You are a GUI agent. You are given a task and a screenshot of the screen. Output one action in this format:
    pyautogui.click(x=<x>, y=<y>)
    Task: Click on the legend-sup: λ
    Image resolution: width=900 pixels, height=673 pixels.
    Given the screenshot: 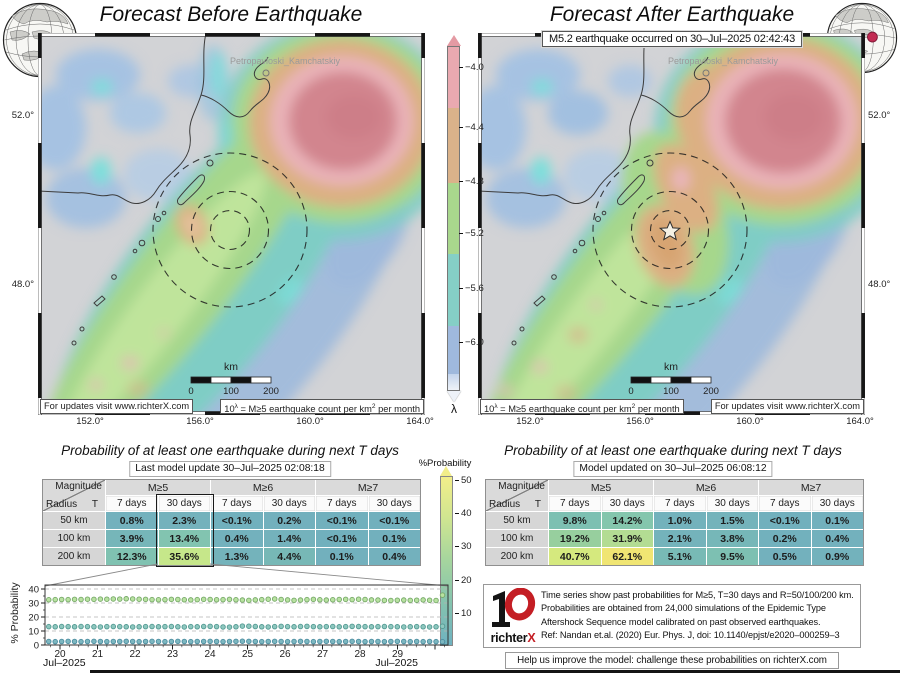 What is the action you would take?
    pyautogui.click(x=496, y=406)
    